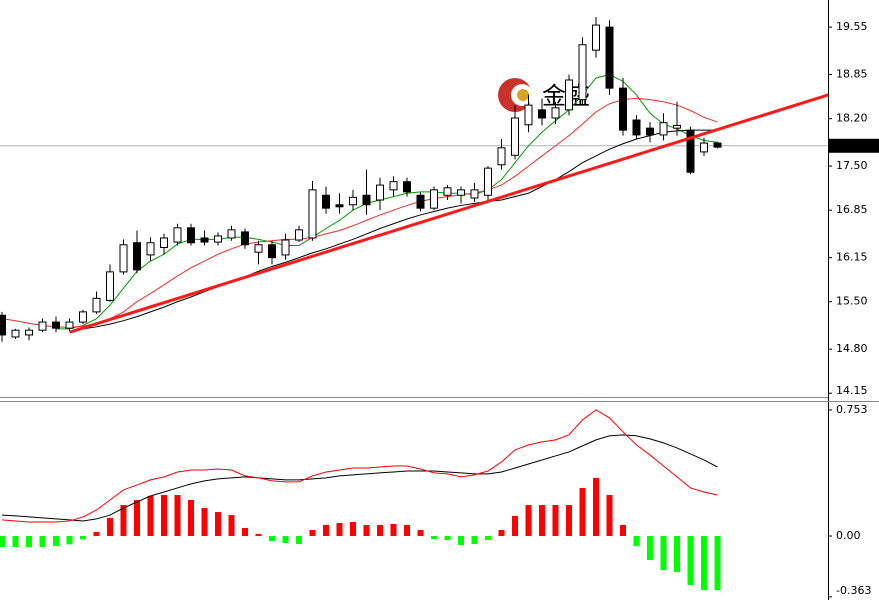  Describe the element at coordinates (852, 257) in the screenshot. I see `y-tick-label: 16.15` at that location.